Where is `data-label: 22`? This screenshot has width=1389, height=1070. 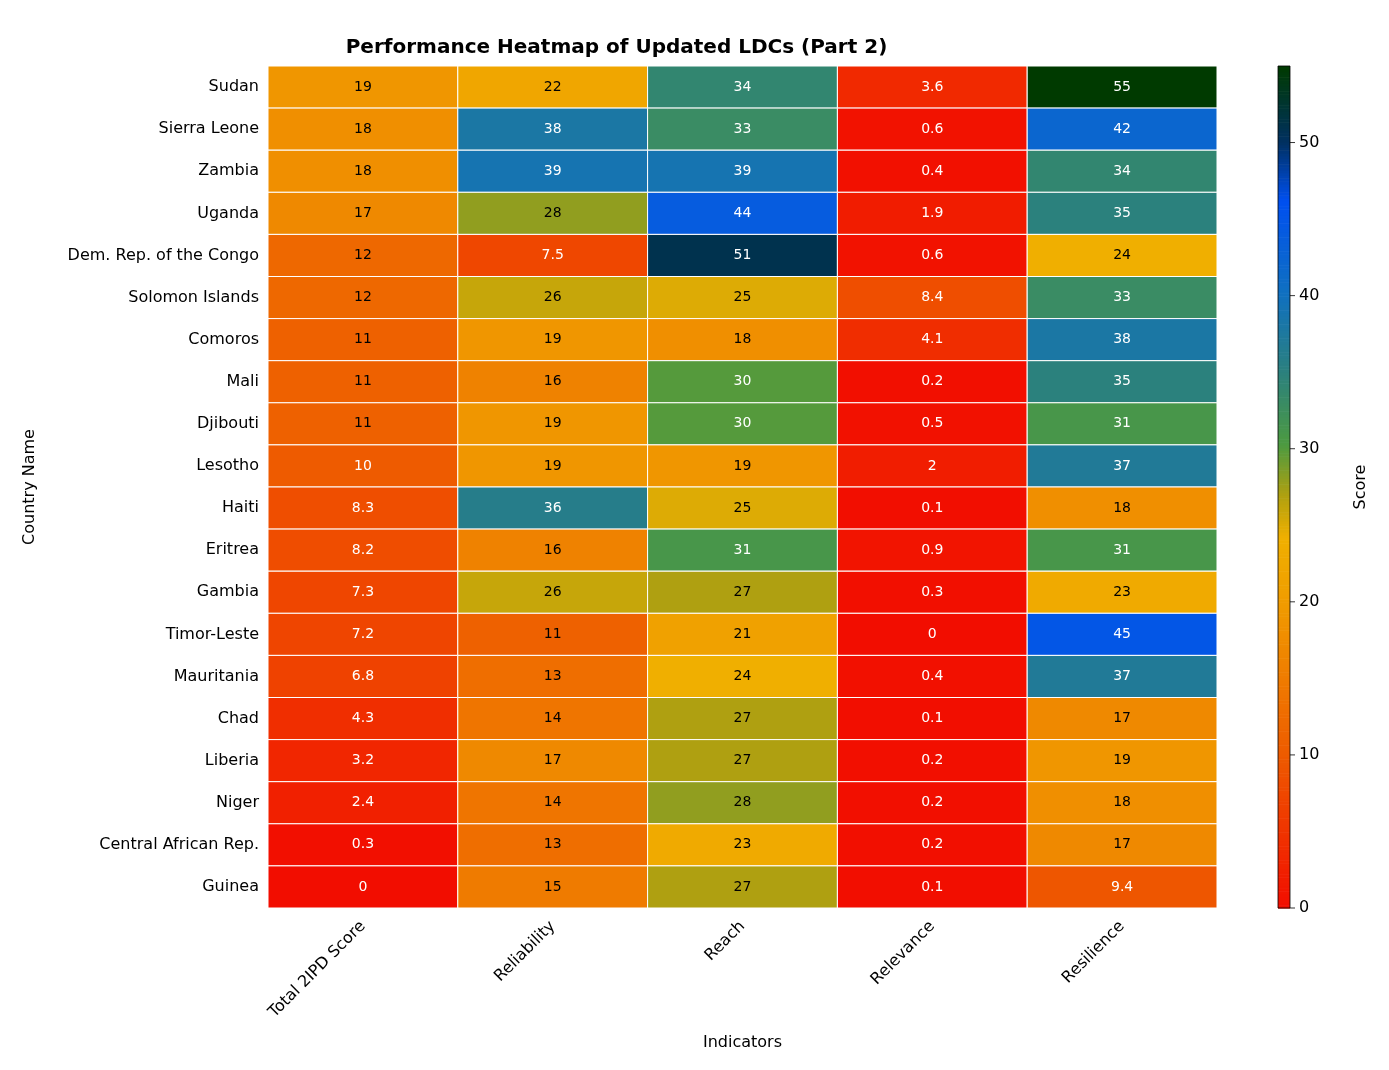 data-label: 22 is located at coordinates (552, 85).